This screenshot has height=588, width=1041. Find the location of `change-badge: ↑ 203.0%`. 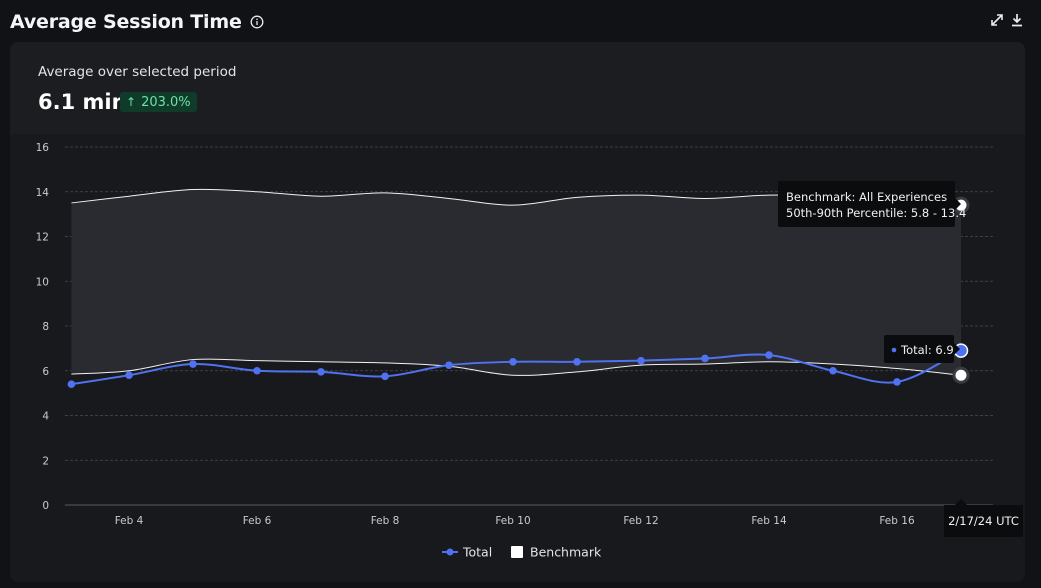

change-badge: ↑ 203.0% is located at coordinates (158, 102).